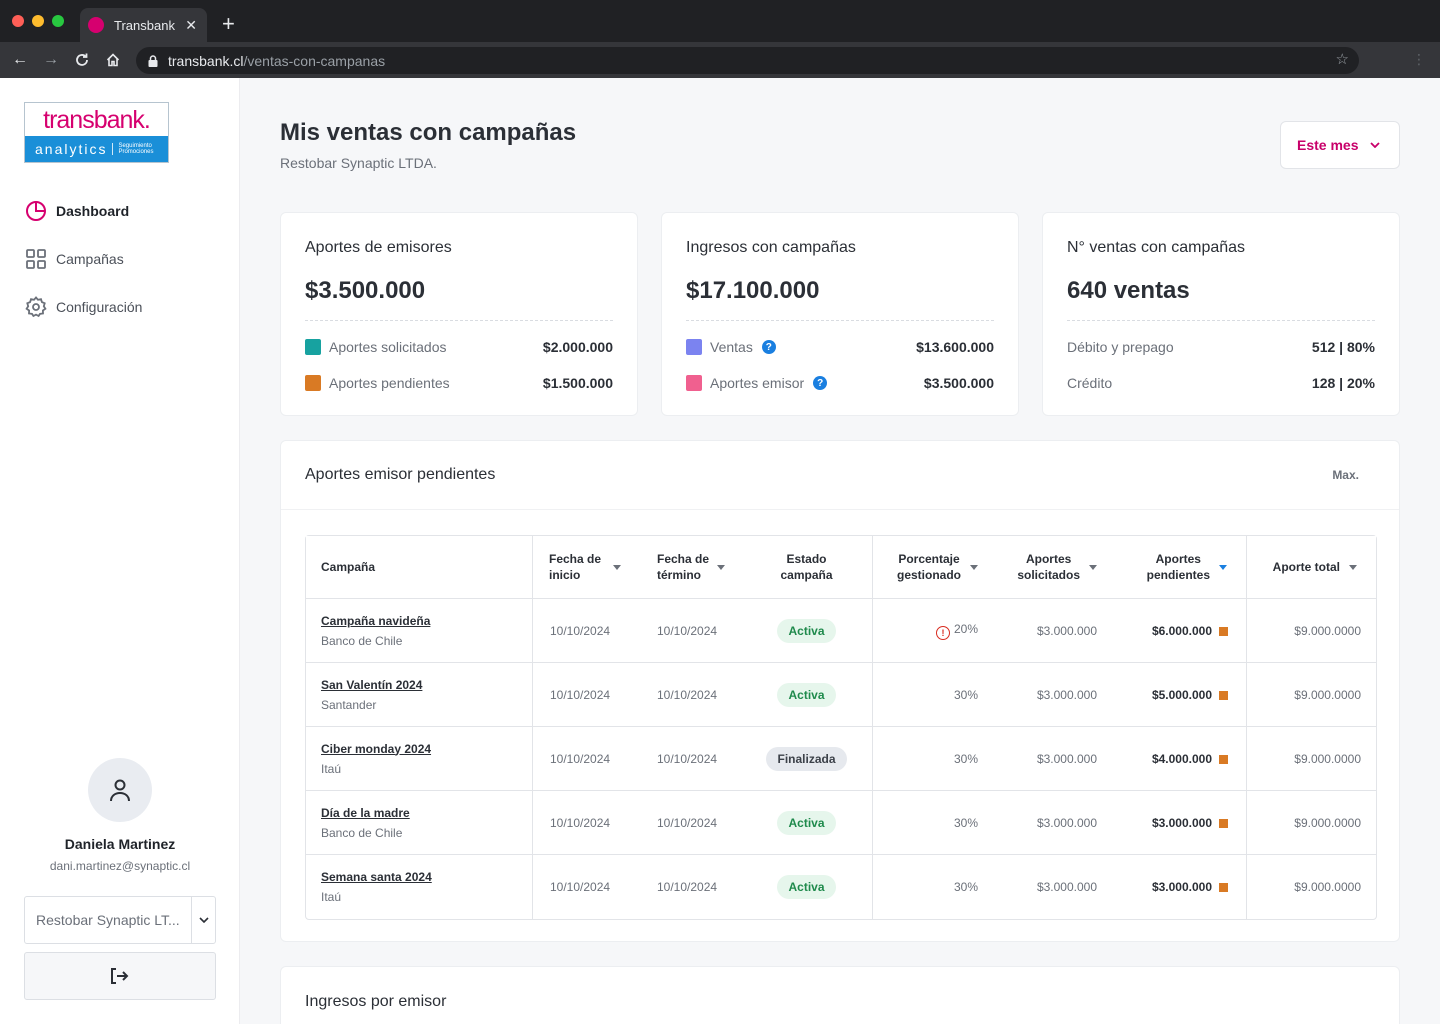 This screenshot has width=1440, height=1024. I want to click on chevron-down-icon, so click(203, 920).